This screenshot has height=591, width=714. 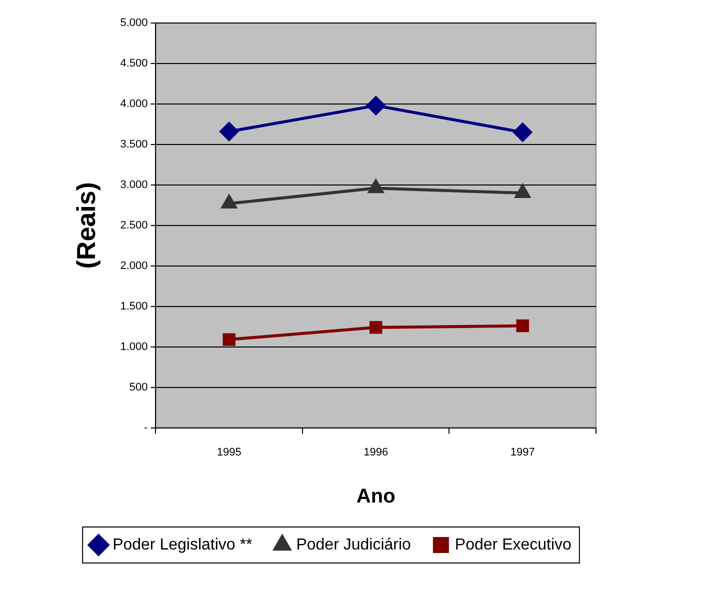 What do you see at coordinates (182, 545) in the screenshot?
I see `legend-label: Poder Legislativo **` at bounding box center [182, 545].